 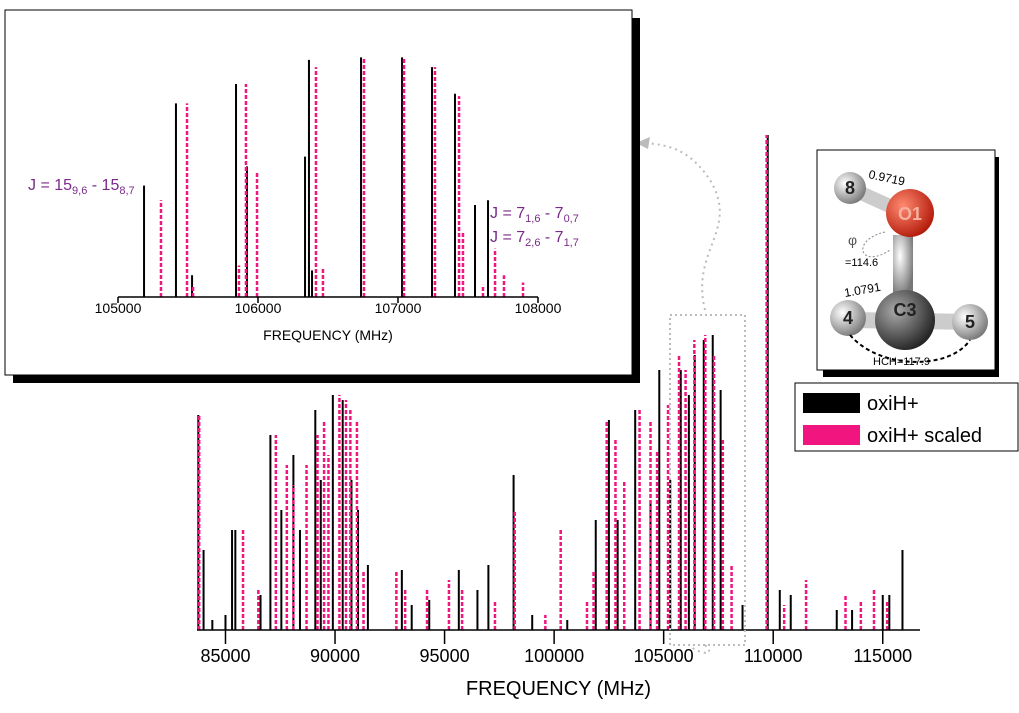 I want to click on x-tick-label: 90000, so click(x=335, y=656).